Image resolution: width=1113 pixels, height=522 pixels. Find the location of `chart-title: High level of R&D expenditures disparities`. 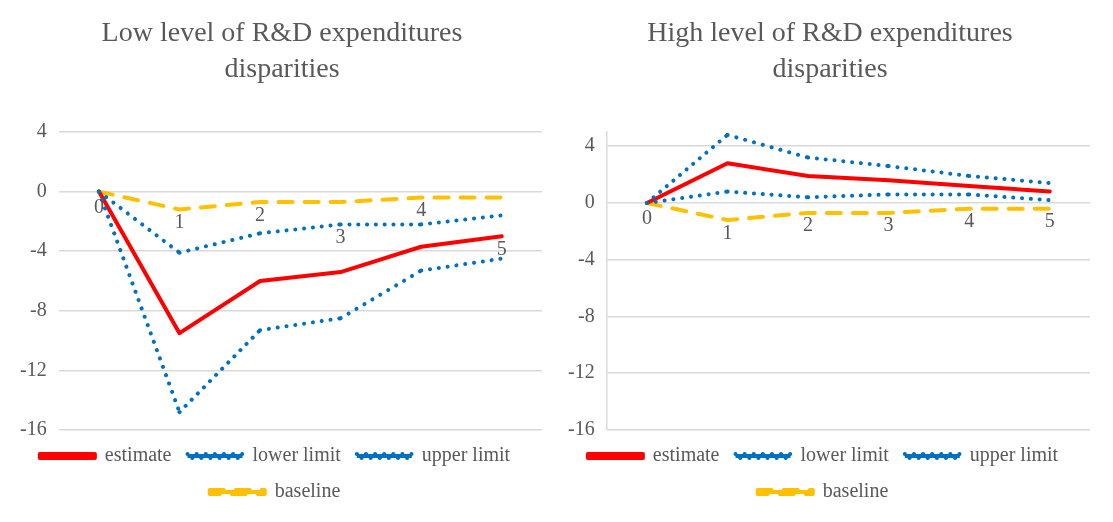

chart-title: High level of R&D expenditures disparities is located at coordinates (830, 50).